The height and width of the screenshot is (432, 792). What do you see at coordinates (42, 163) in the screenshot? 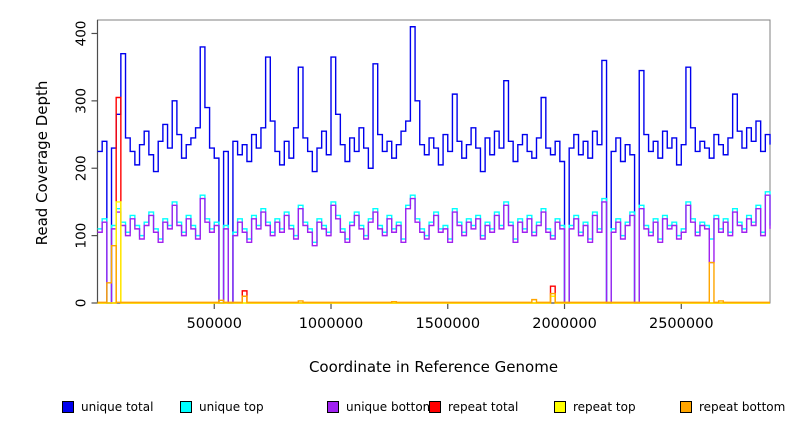
I see `y-axis-title: Read Coverage Depth` at bounding box center [42, 163].